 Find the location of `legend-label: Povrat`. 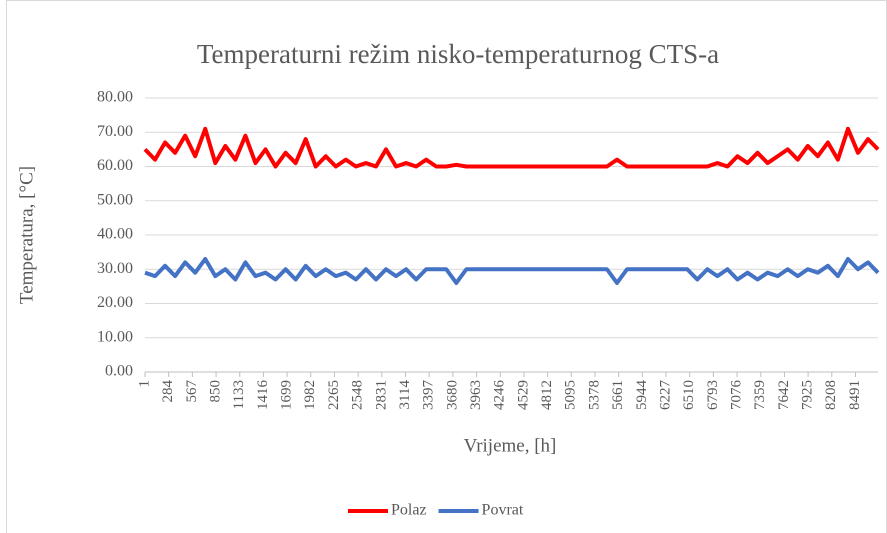

legend-label: Povrat is located at coordinates (503, 510).